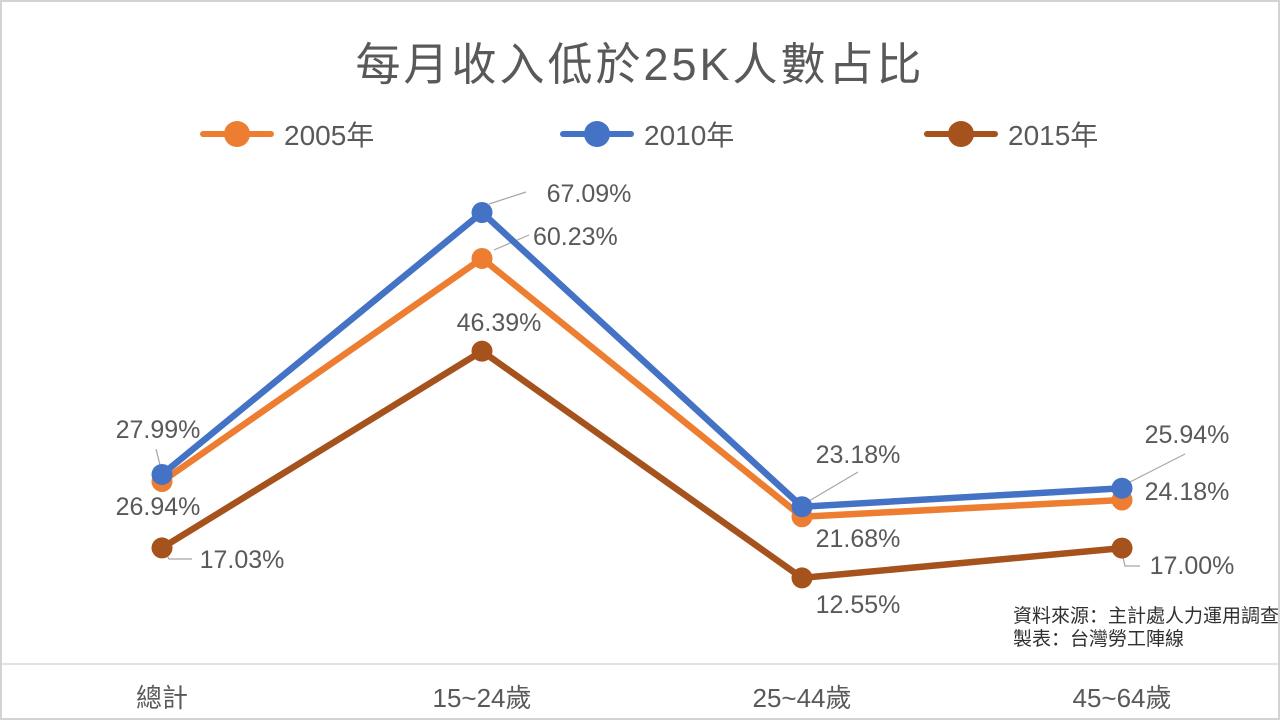 This screenshot has height=720, width=1280. Describe the element at coordinates (1099, 639) in the screenshot. I see `source-line-2: 製表：台灣勞工陣線` at that location.